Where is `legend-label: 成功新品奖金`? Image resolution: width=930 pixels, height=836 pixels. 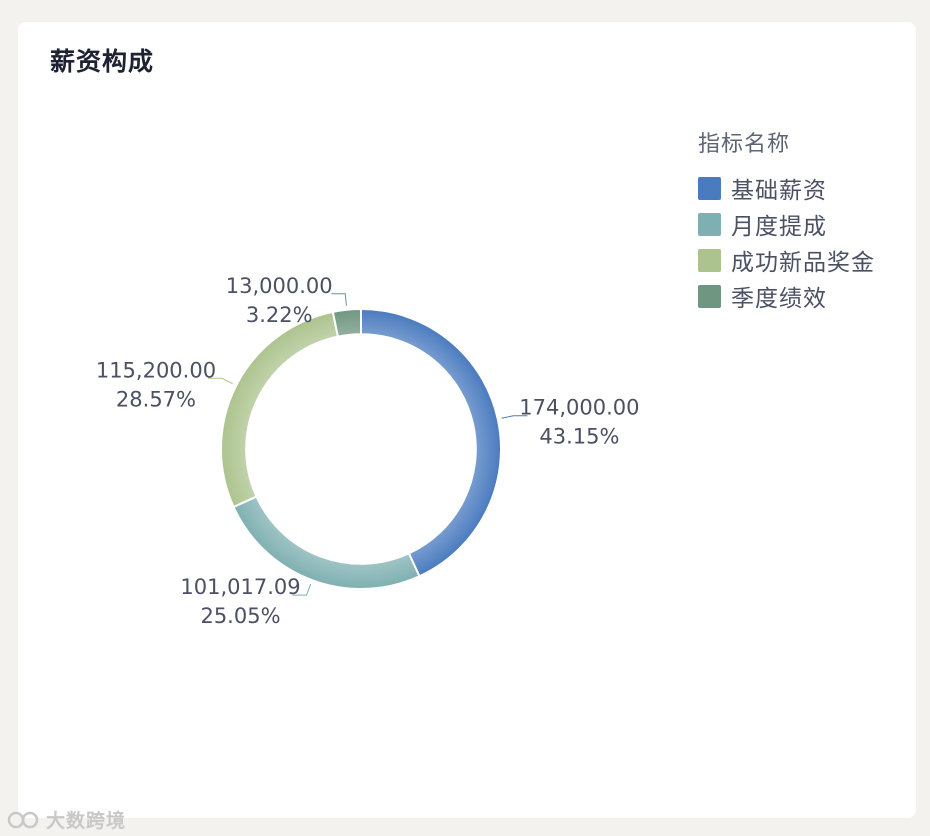
legend-label: 成功新品奖金 is located at coordinates (803, 263).